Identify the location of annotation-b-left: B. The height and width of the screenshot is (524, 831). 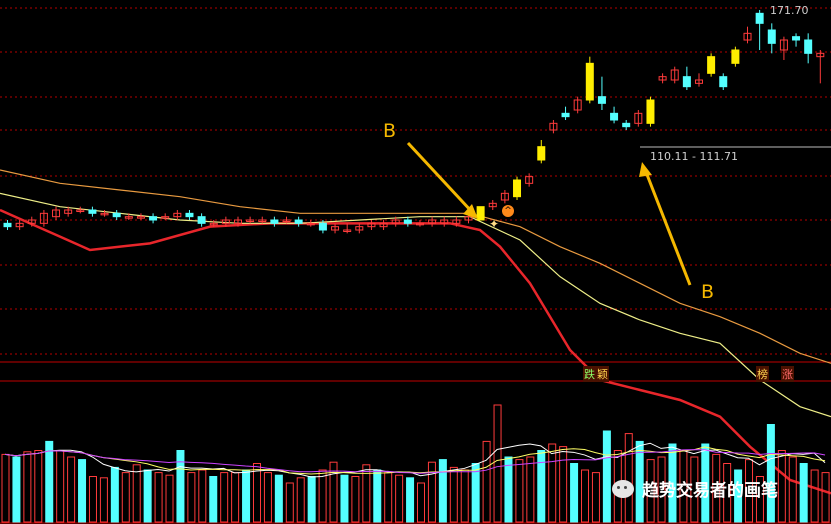
(390, 131).